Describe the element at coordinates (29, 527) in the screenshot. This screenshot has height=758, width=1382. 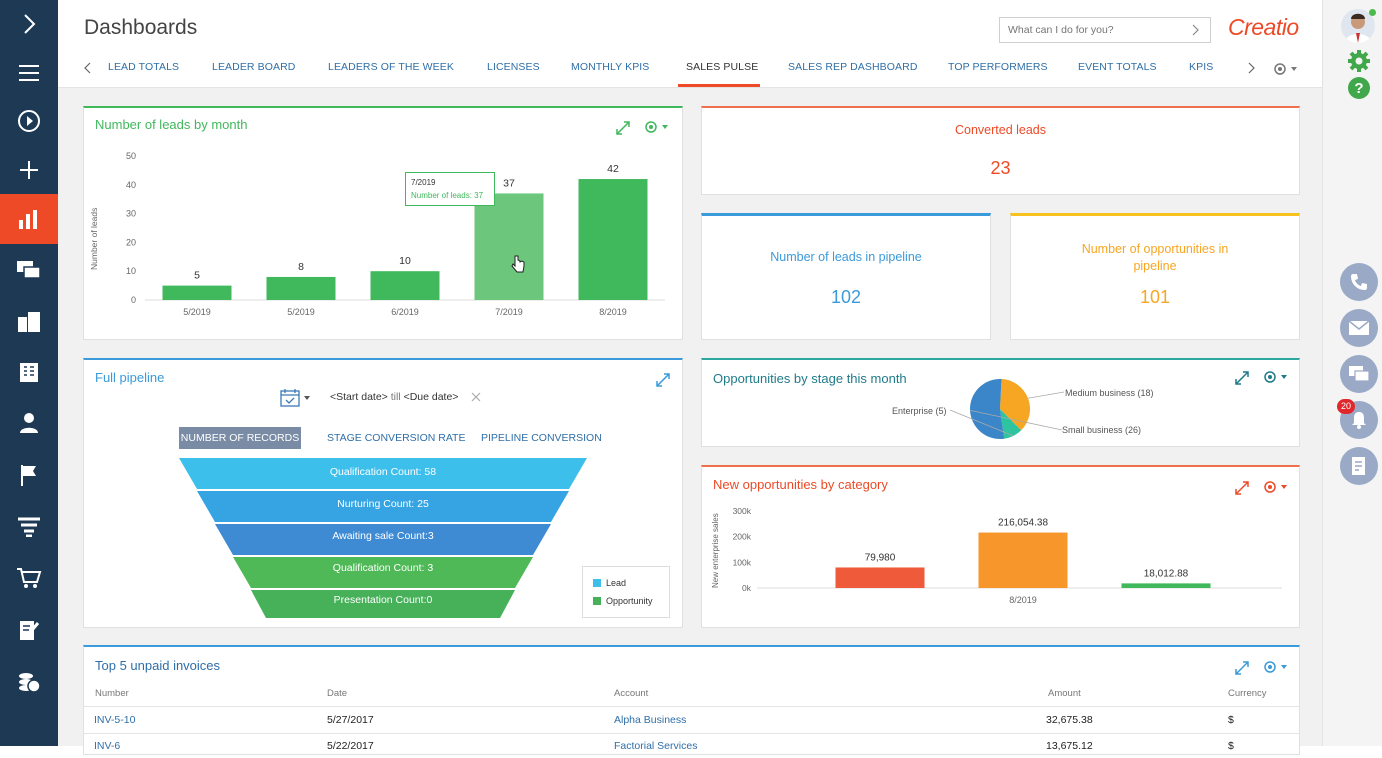
I see `leads-icon` at that location.